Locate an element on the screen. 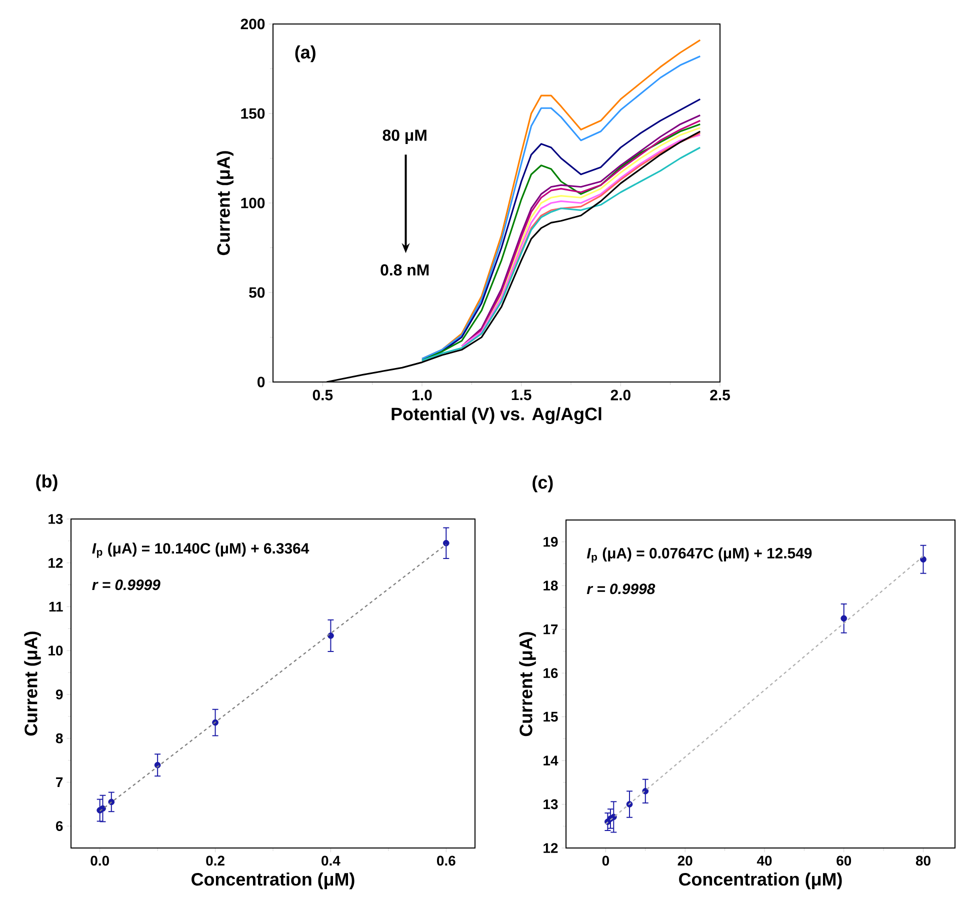 The height and width of the screenshot is (910, 960). annotation: r = 0.9999 is located at coordinates (126, 585).